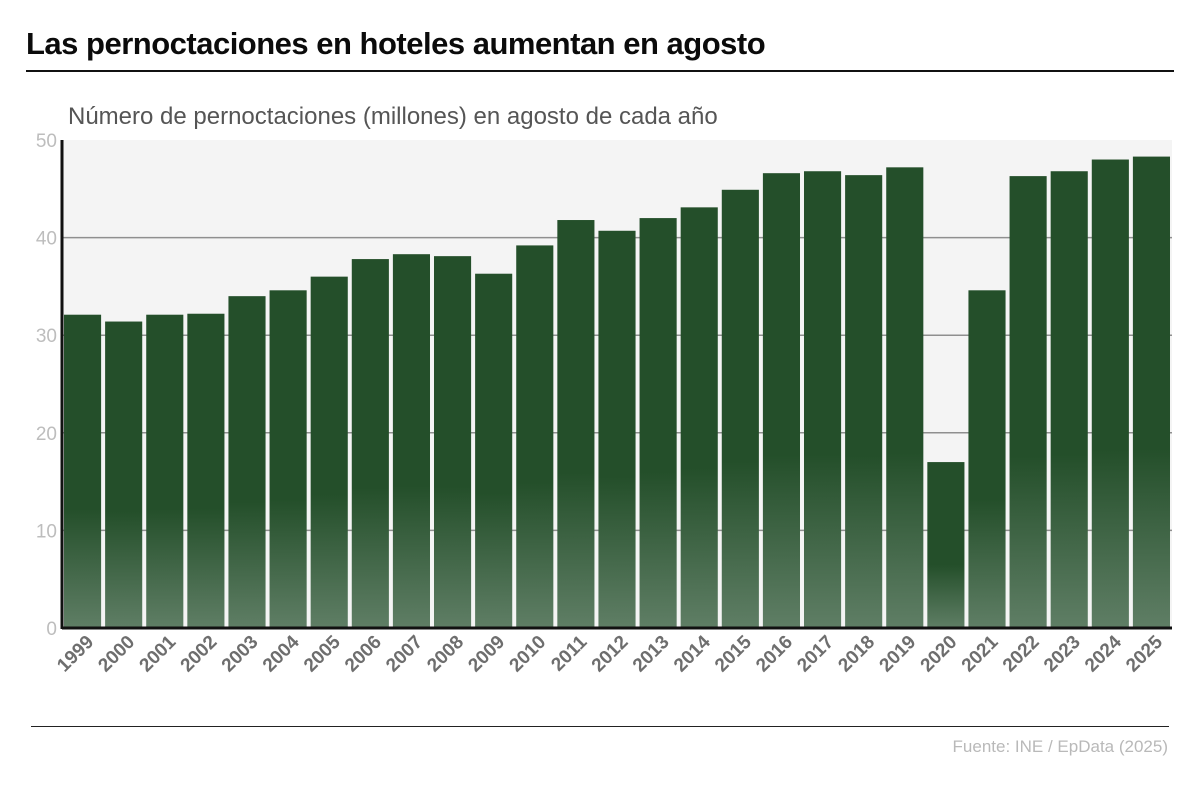  Describe the element at coordinates (486, 654) in the screenshot. I see `x-axis-tick-label: 2009` at that location.